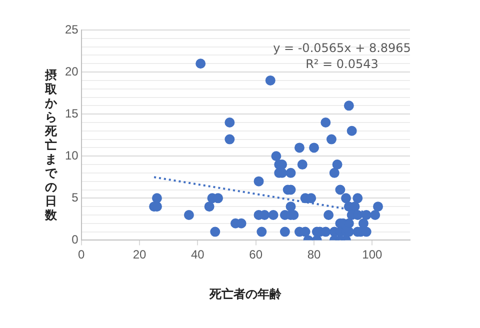 The image size is (480, 328). What do you see at coordinates (71, 29) in the screenshot?
I see `y-tick-label: 25` at bounding box center [71, 29].